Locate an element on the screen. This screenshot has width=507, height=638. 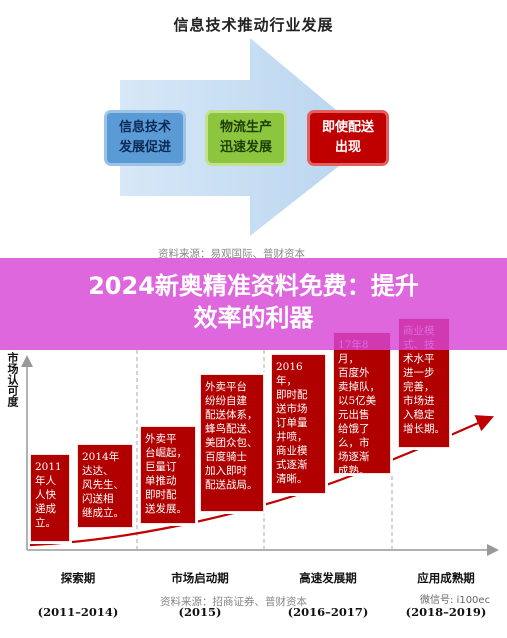
phase-exploration: 探索期 (2011–2014) is located at coordinates (78, 595).